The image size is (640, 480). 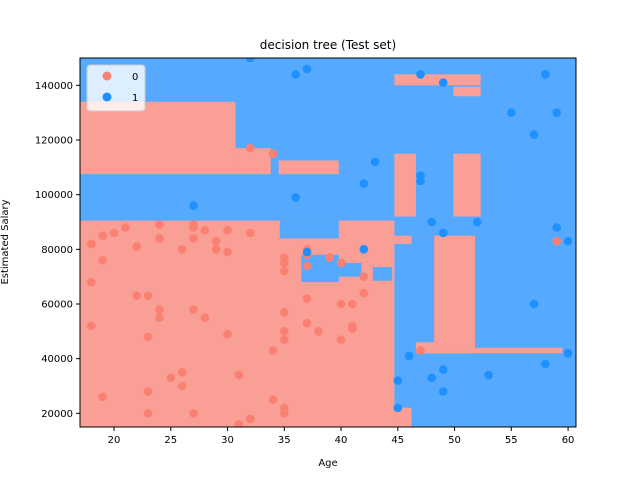 I want to click on y-tick-label: 40000, so click(x=57, y=359).